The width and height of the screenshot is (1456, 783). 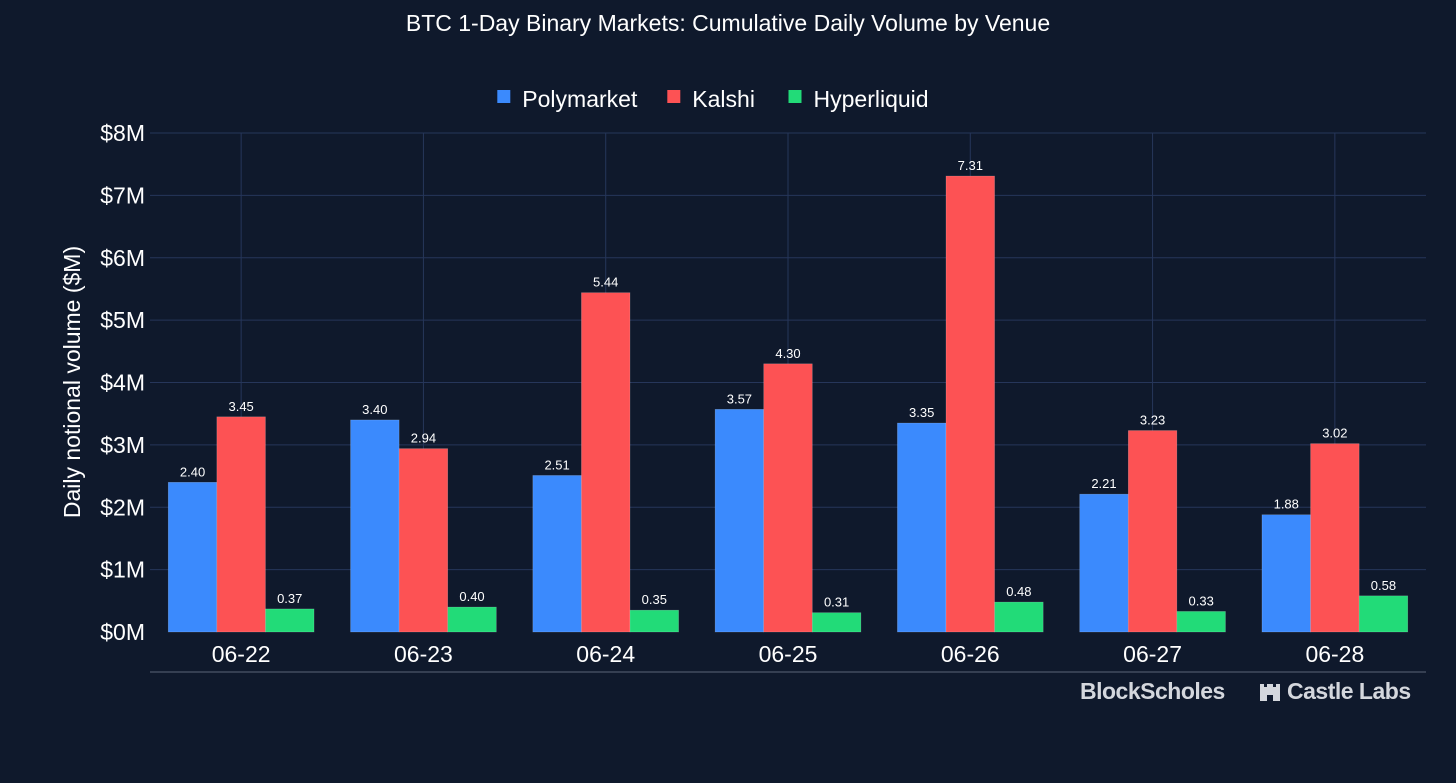 What do you see at coordinates (795, 96) in the screenshot?
I see `legend-swatch-hyperliquid` at bounding box center [795, 96].